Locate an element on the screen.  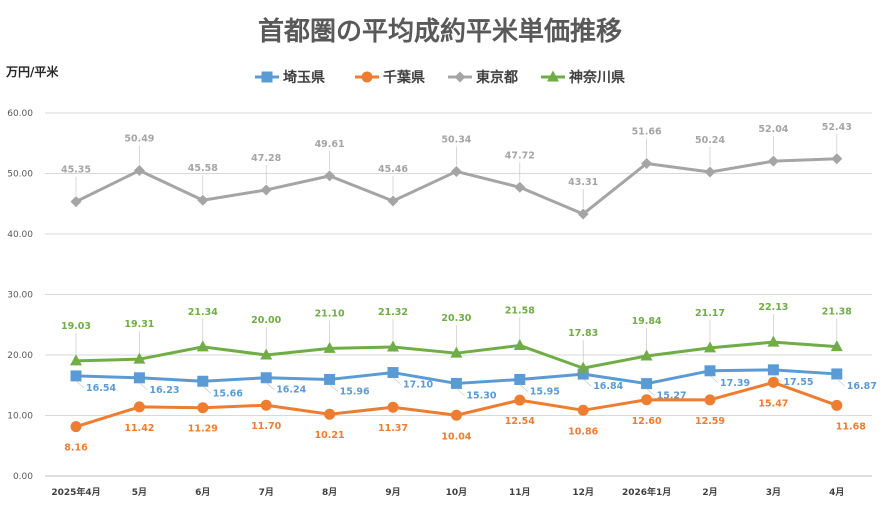
x-tick-label: 3月 is located at coordinates (773, 492).